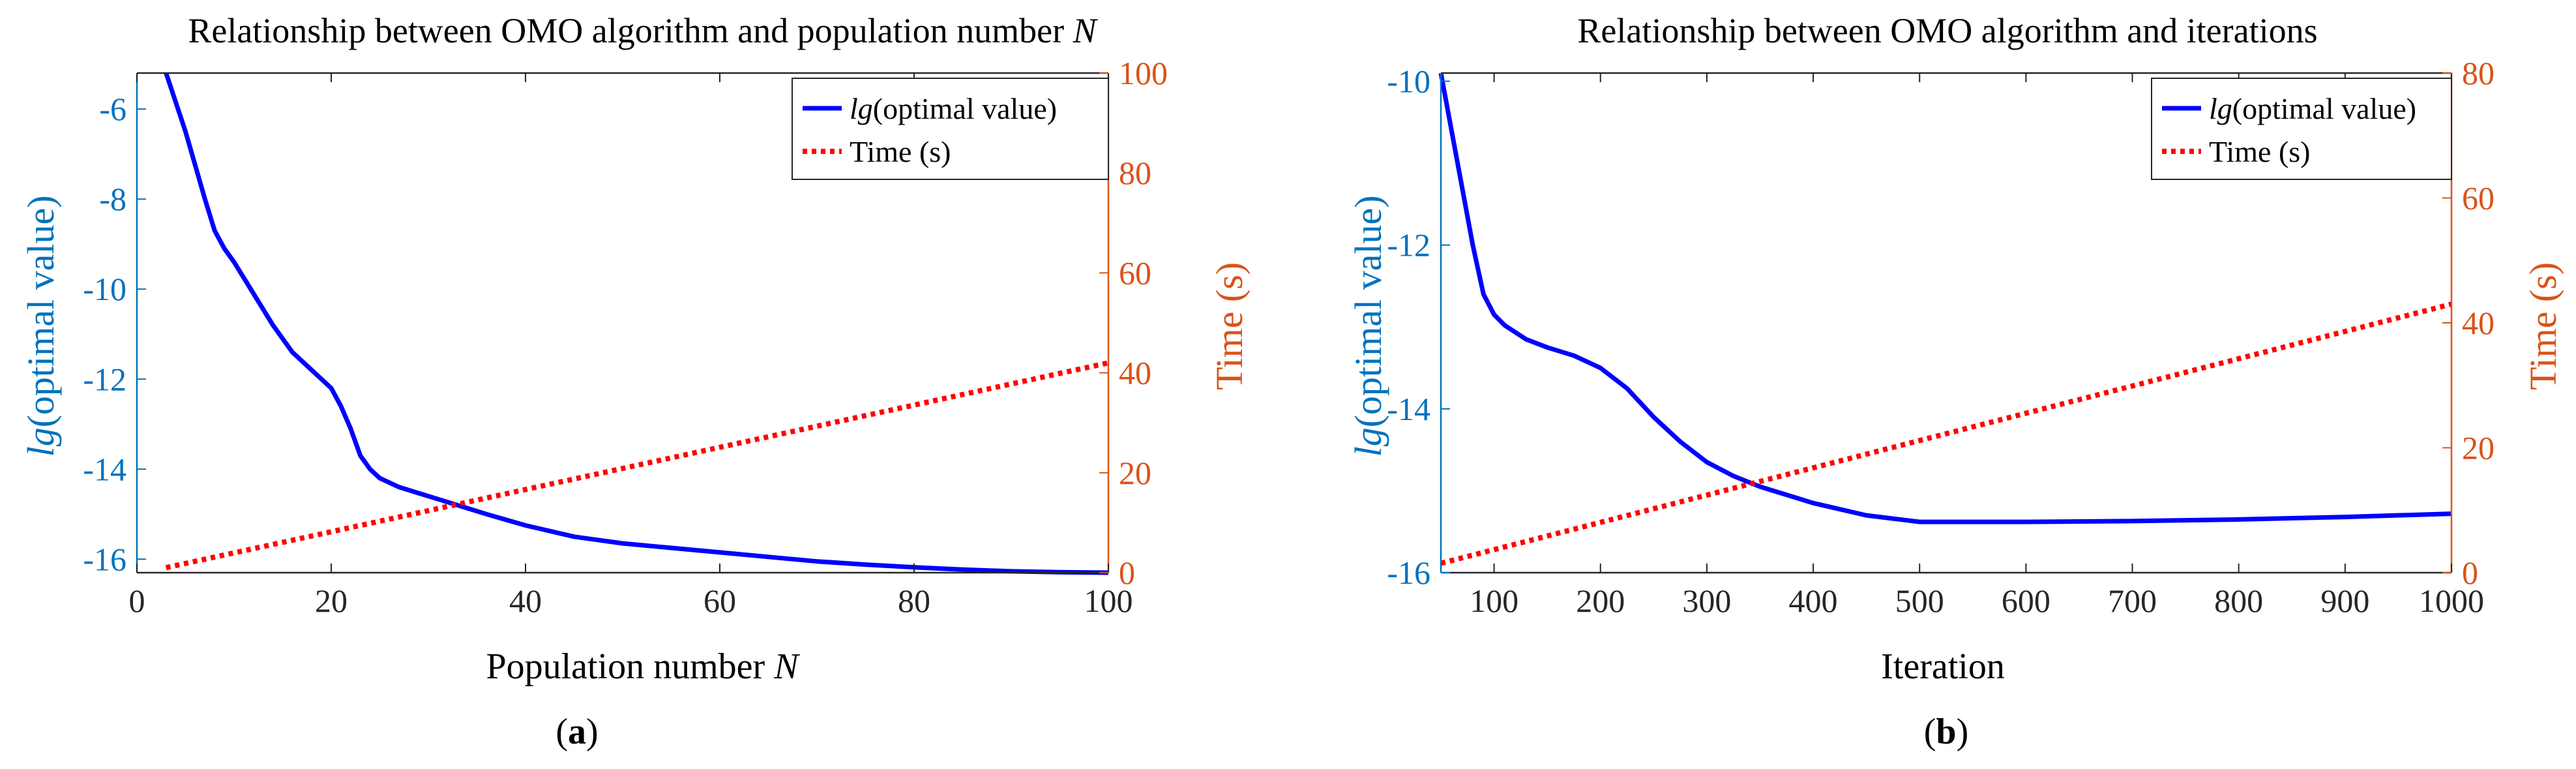 This screenshot has height=769, width=2576. I want to click on legend-a: lg(optimal value) Time (s), so click(950, 129).